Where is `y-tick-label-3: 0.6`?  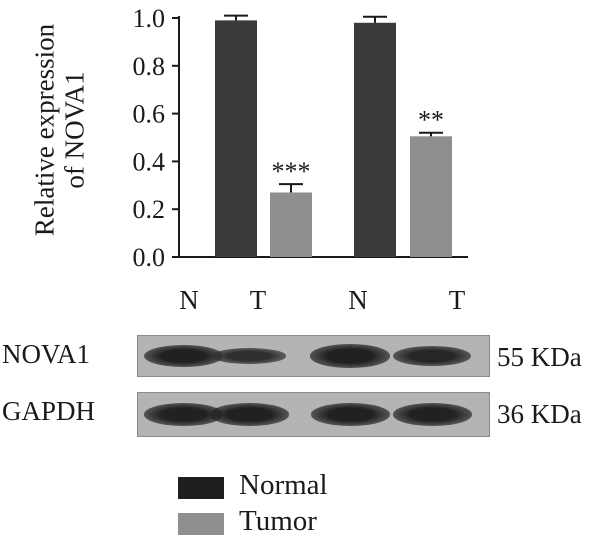
y-tick-label-3: 0.6 is located at coordinates (149, 114).